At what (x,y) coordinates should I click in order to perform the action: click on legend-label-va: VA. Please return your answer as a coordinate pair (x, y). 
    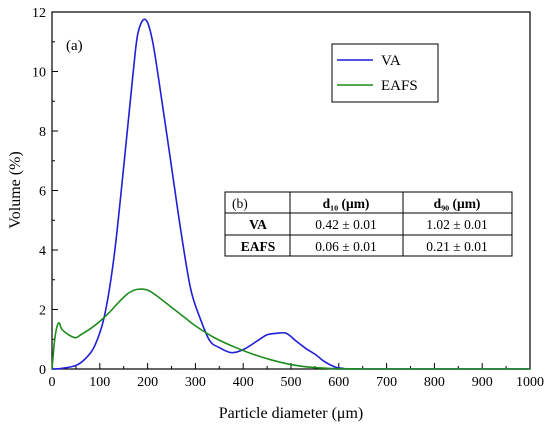
    Looking at the image, I should click on (391, 61).